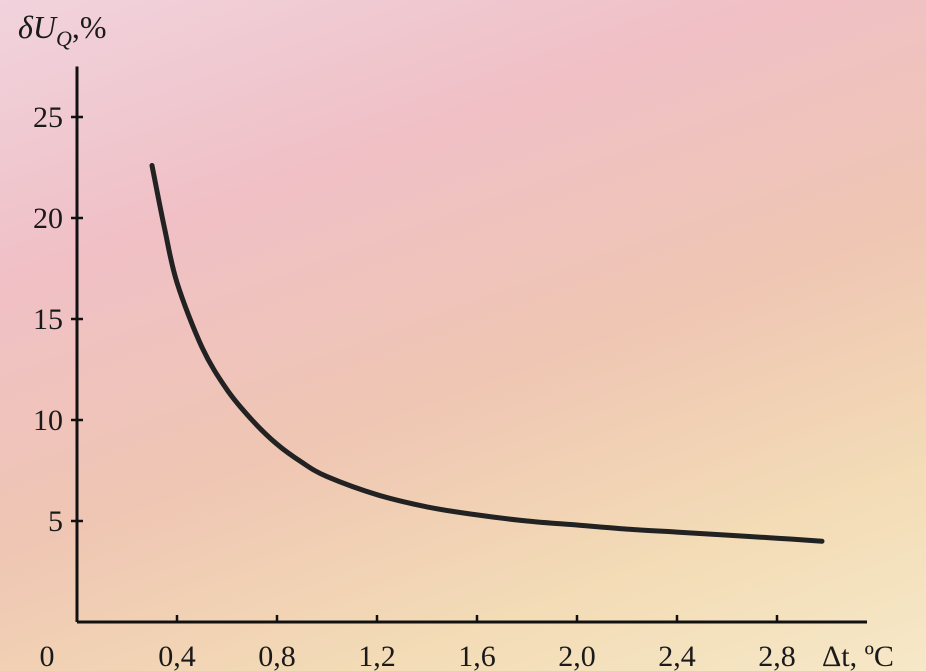  What do you see at coordinates (858, 655) in the screenshot?
I see `x-axis-label: Δt, ºC` at bounding box center [858, 655].